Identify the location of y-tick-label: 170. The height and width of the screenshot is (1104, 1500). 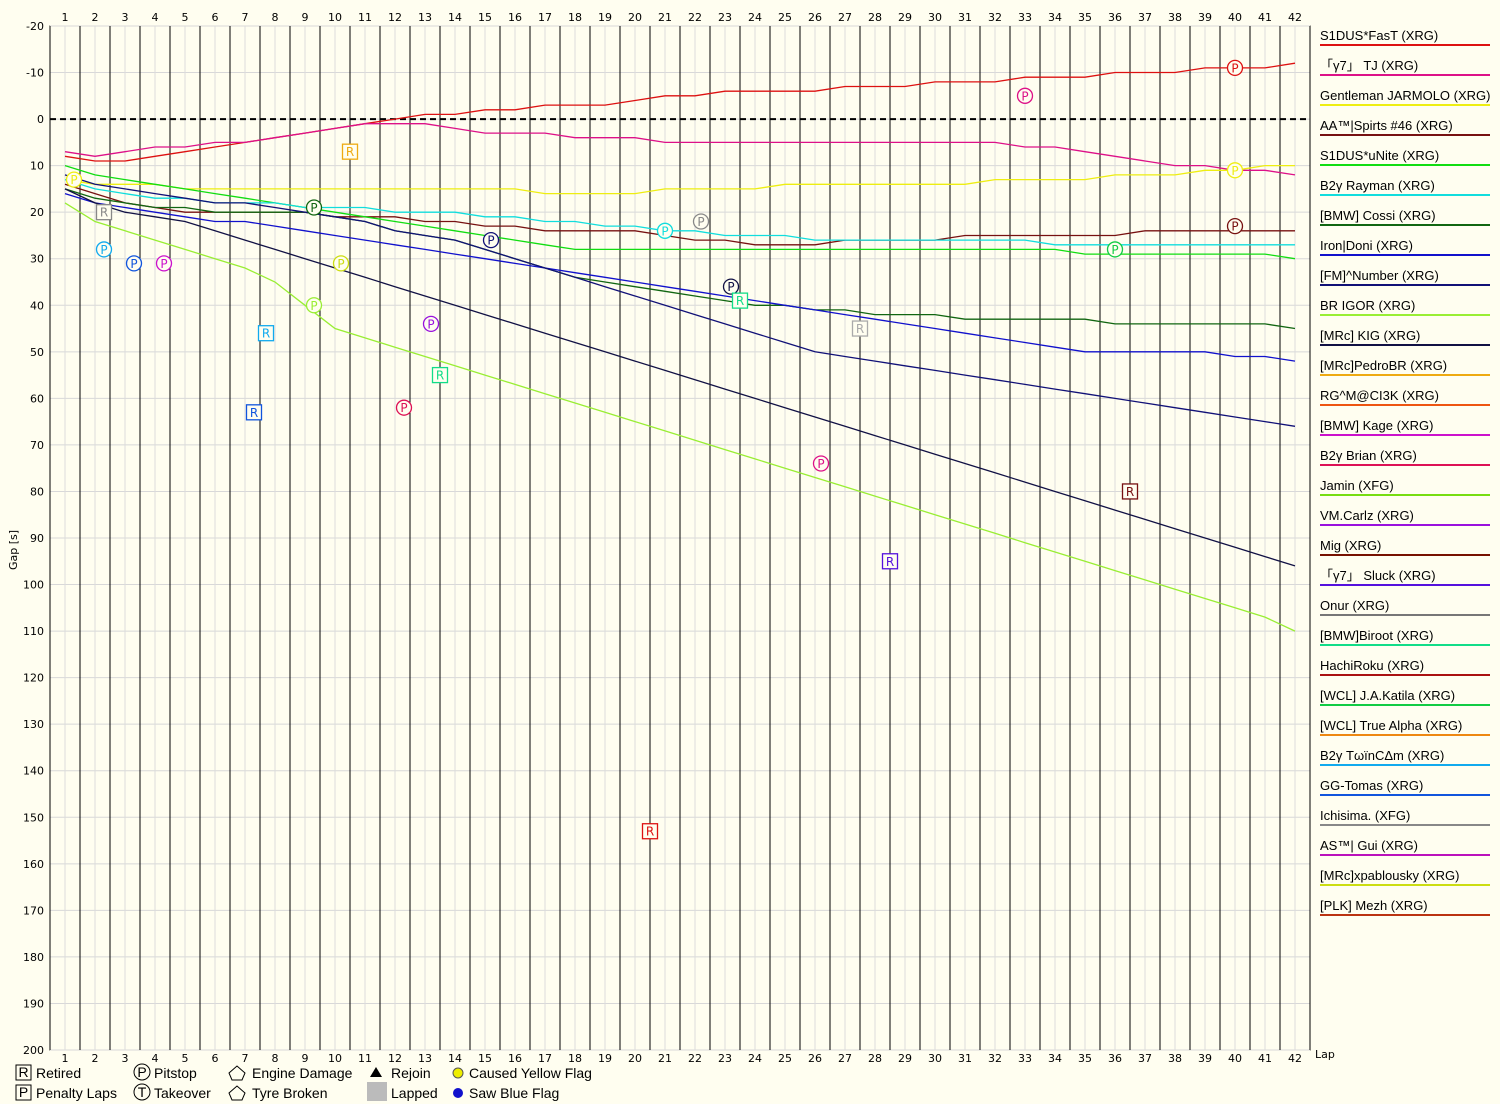
(33, 910).